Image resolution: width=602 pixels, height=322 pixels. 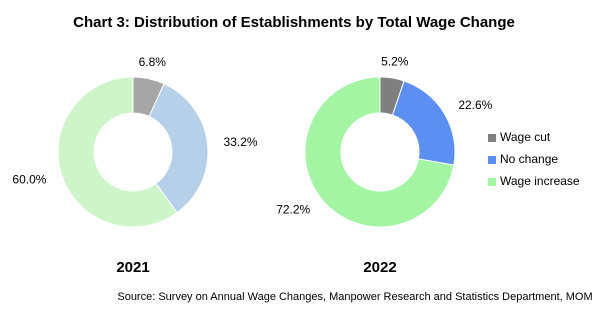 I want to click on data-label: 5.2%, so click(x=395, y=61).